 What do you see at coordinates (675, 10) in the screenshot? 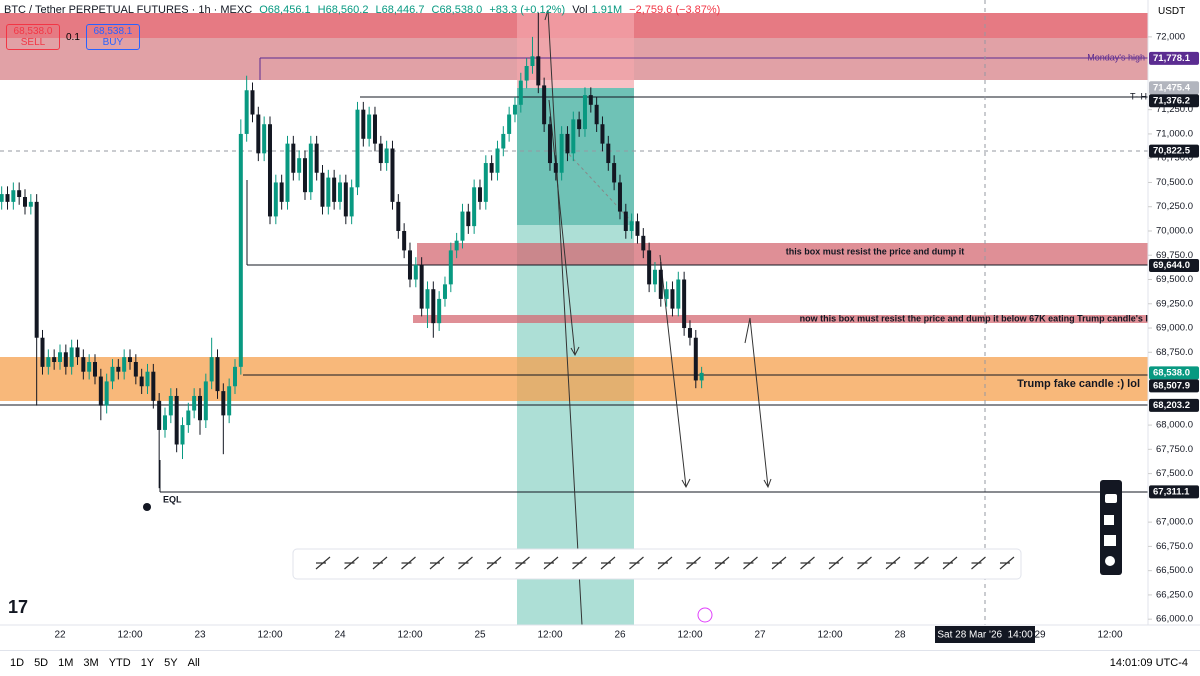
I see `vol-change: −2,759.6 (−3.87%)` at bounding box center [675, 10].